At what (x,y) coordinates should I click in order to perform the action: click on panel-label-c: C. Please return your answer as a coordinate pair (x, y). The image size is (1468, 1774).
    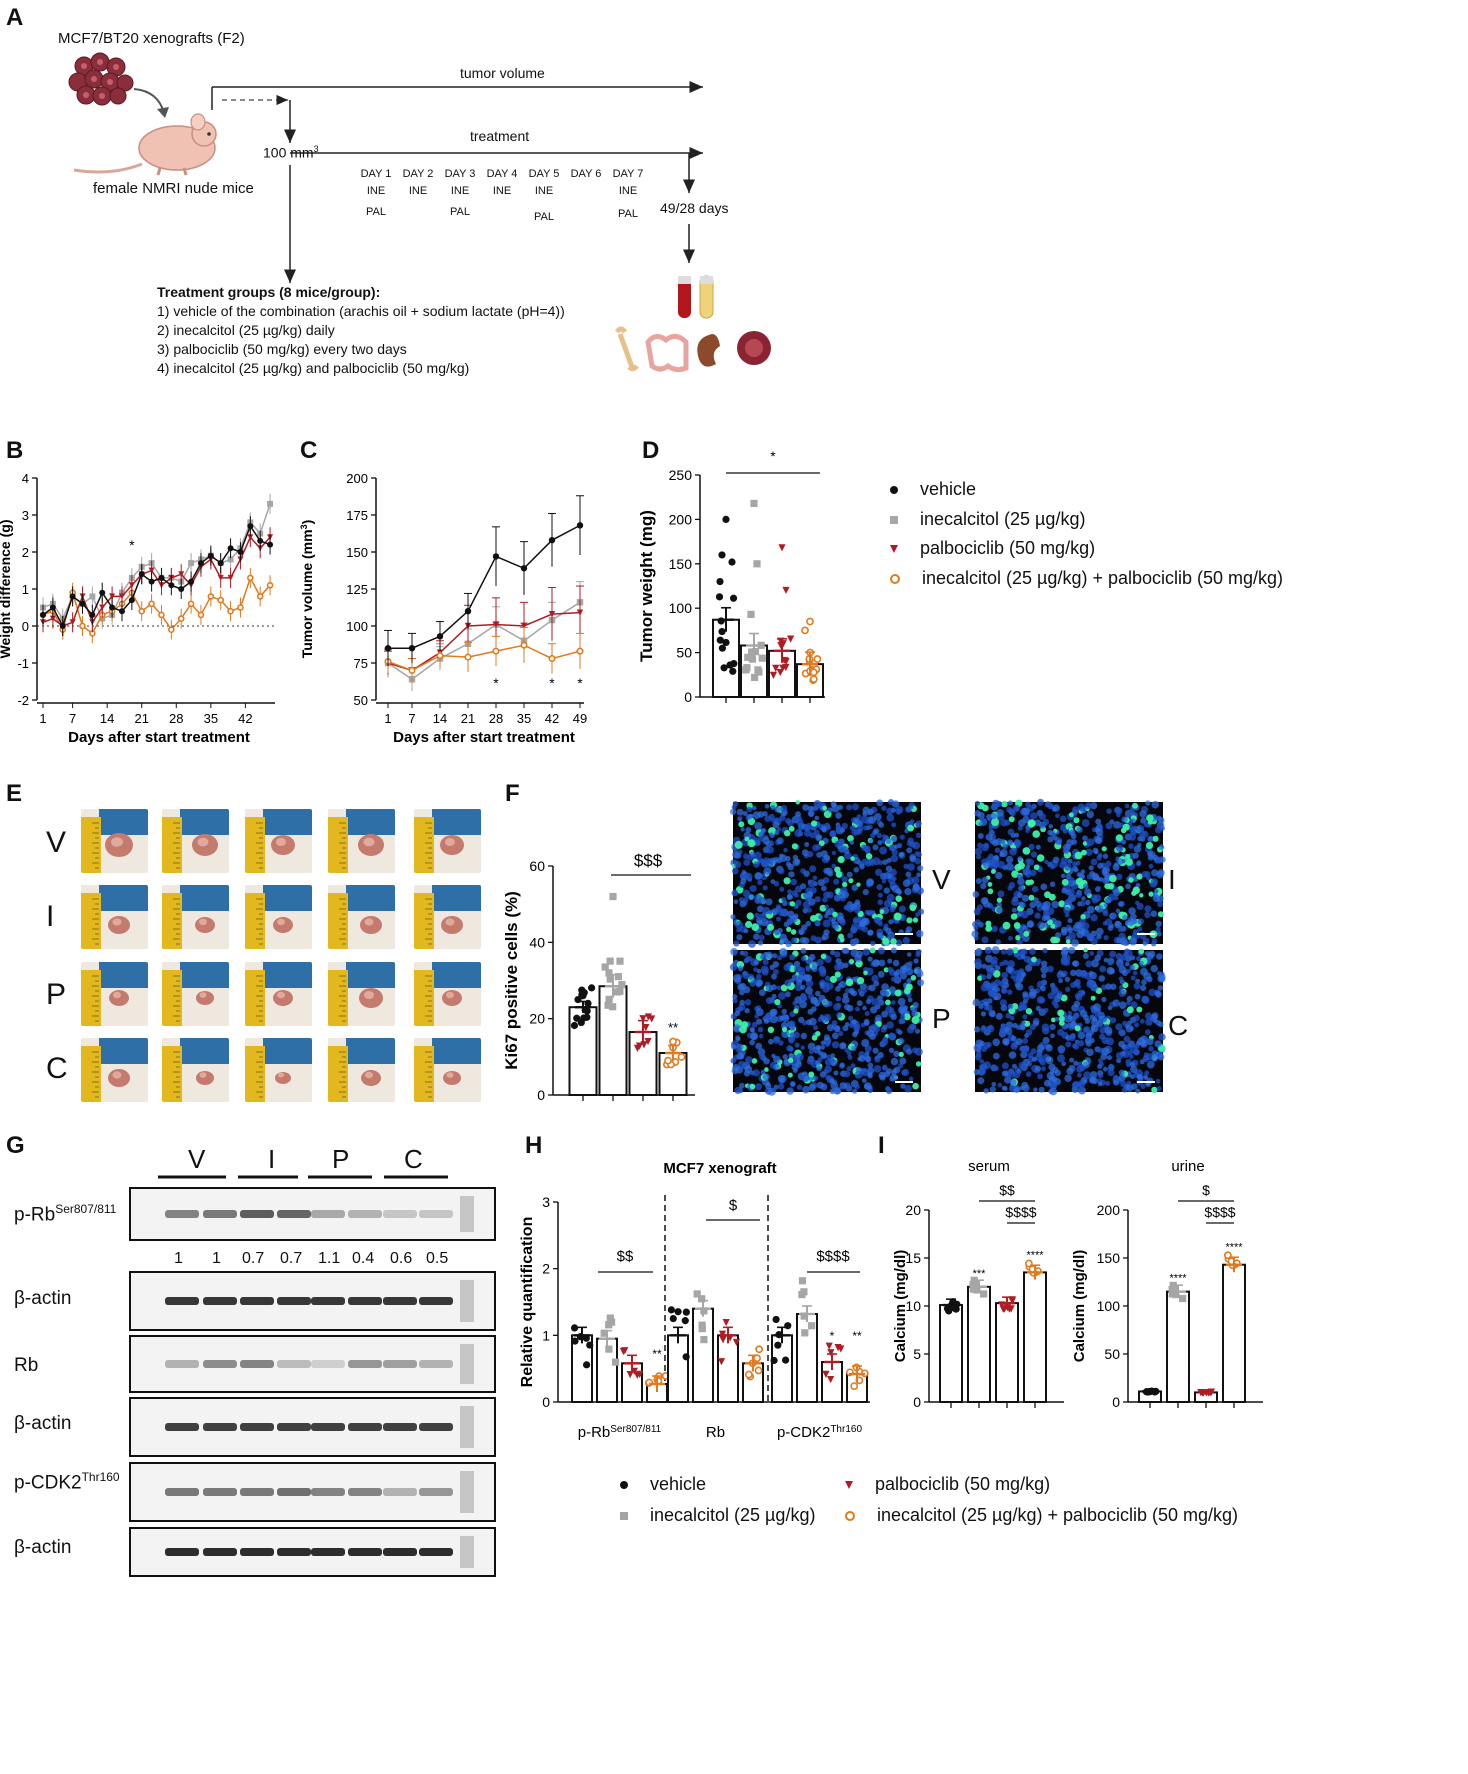
    Looking at the image, I should click on (309, 450).